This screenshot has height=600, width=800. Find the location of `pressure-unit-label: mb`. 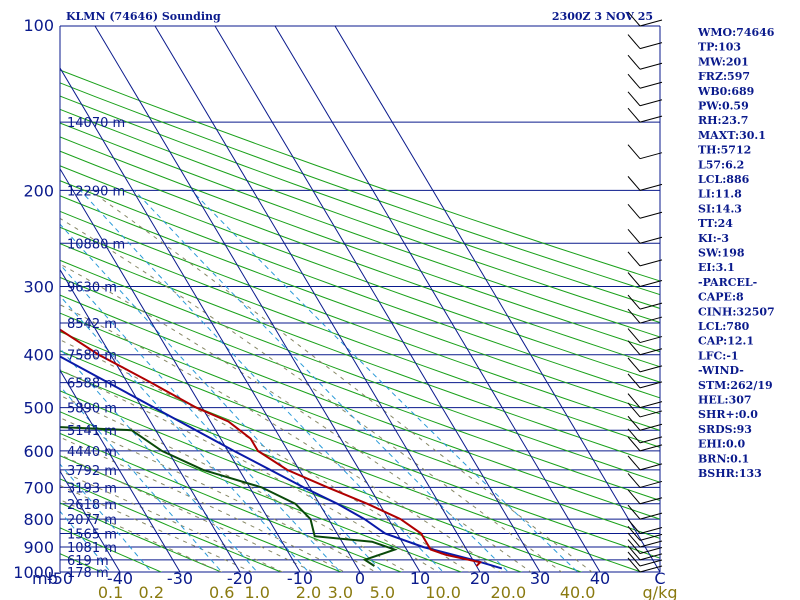

pressure-unit-label: mb is located at coordinates (45, 578).